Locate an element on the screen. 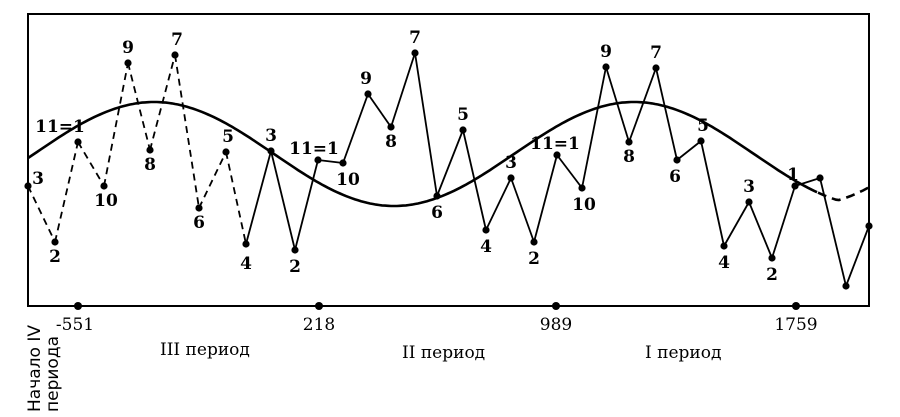 The image size is (900, 417). period-label-3: III период is located at coordinates (205, 350).